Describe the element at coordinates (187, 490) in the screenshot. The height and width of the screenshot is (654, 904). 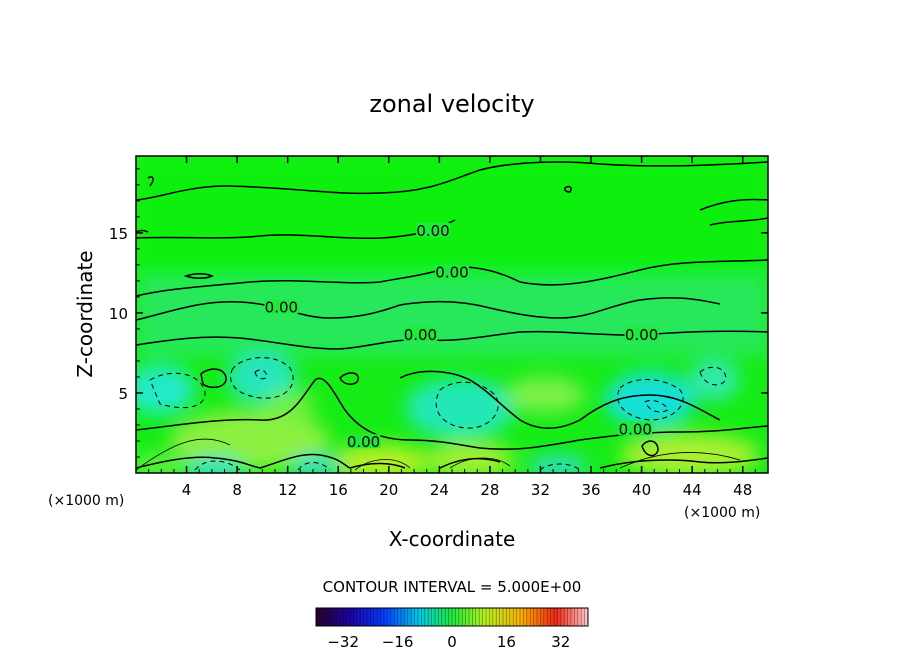
I see `x-tick-label: 4` at that location.